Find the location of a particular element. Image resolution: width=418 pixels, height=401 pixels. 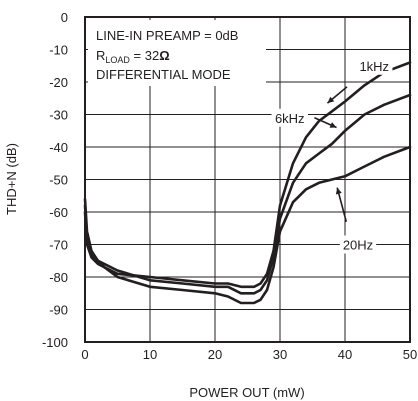

series-label-layer: 1kHz 6kHz 20Hz is located at coordinates (332, 155).